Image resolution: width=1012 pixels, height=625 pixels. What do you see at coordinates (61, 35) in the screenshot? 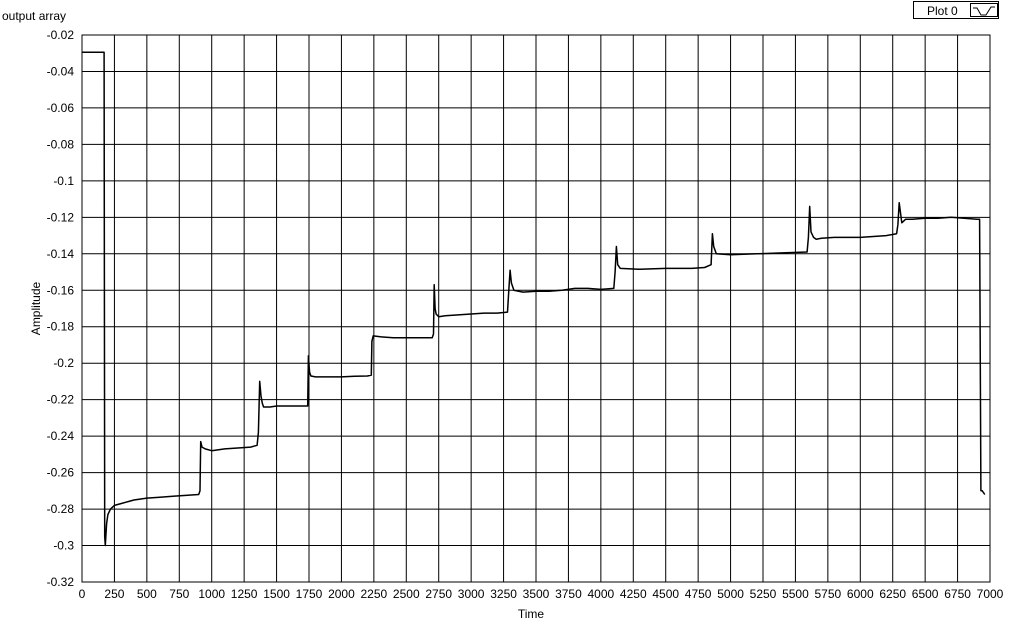
I see `y-tick-label: -0.02` at bounding box center [61, 35].